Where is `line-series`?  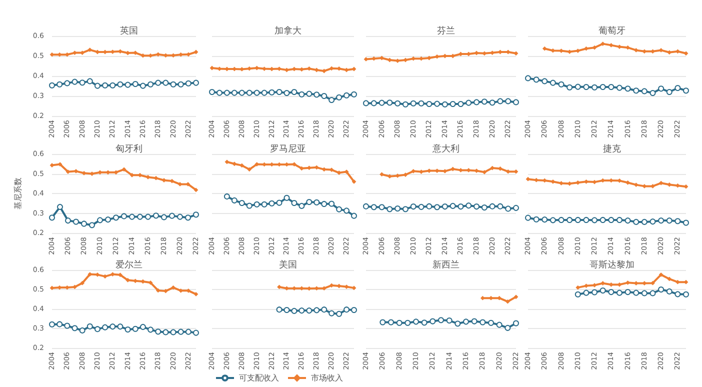 line-series is located at coordinates (124, 177).